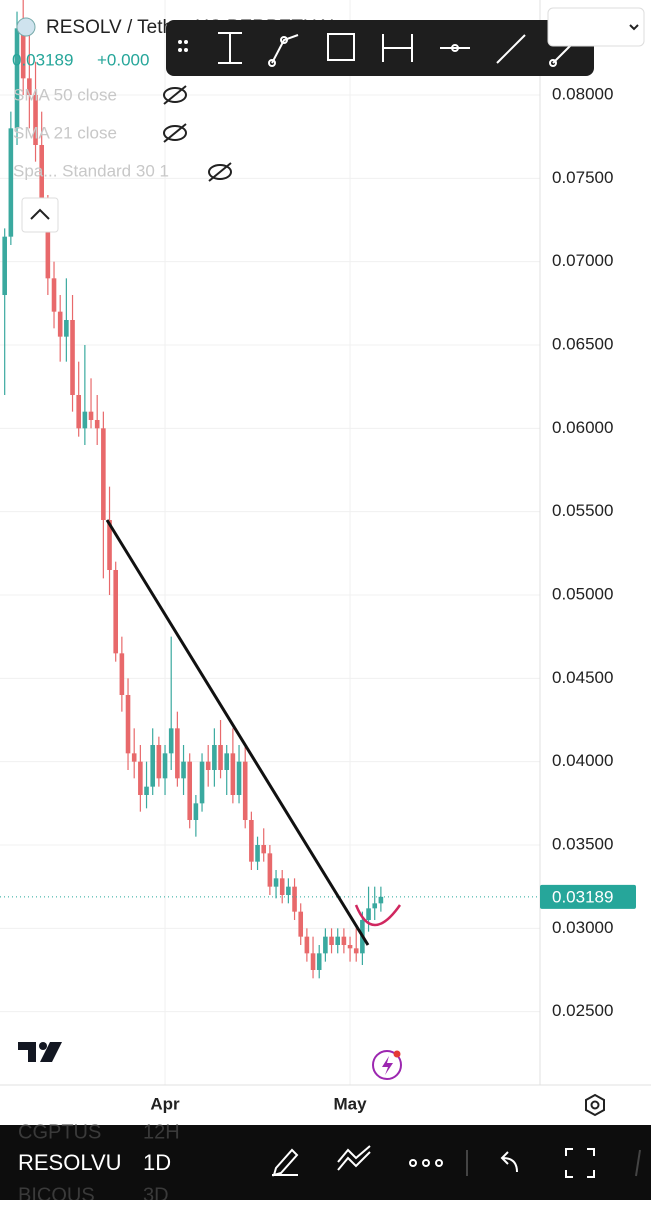 Image resolution: width=651 pixels, height=1205 pixels. What do you see at coordinates (258, 1103) in the screenshot?
I see `time-axis: Apr May` at bounding box center [258, 1103].